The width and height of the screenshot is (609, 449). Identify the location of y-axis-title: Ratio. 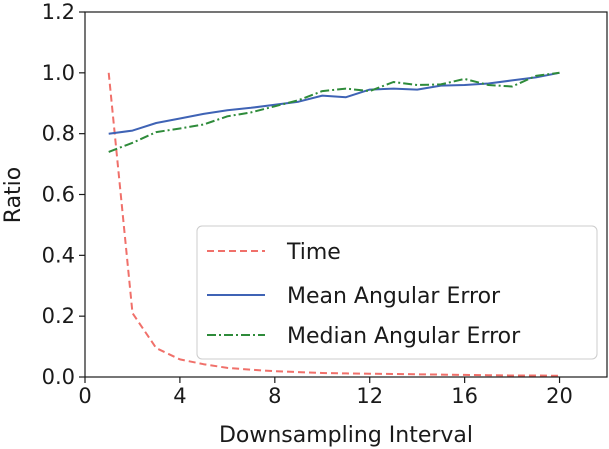
(13, 195).